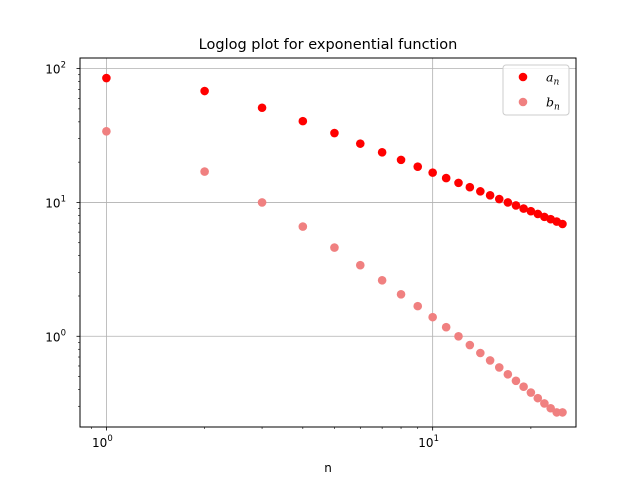  I want to click on y-tick-label: 10⁰, so click(55, 336).